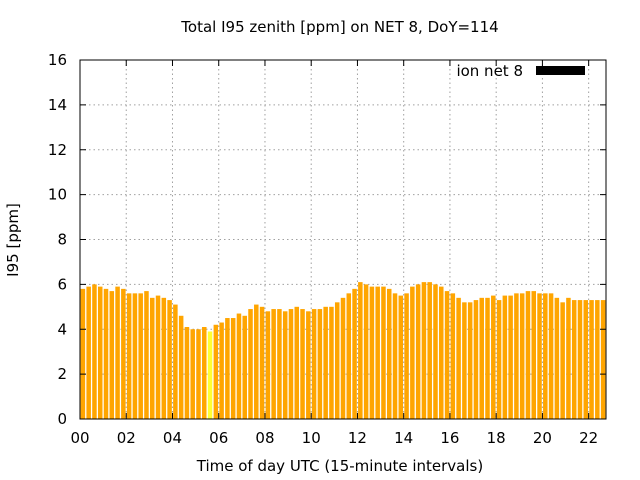 The width and height of the screenshot is (640, 480). Describe the element at coordinates (172, 438) in the screenshot. I see `x-tick-label: 04` at that location.